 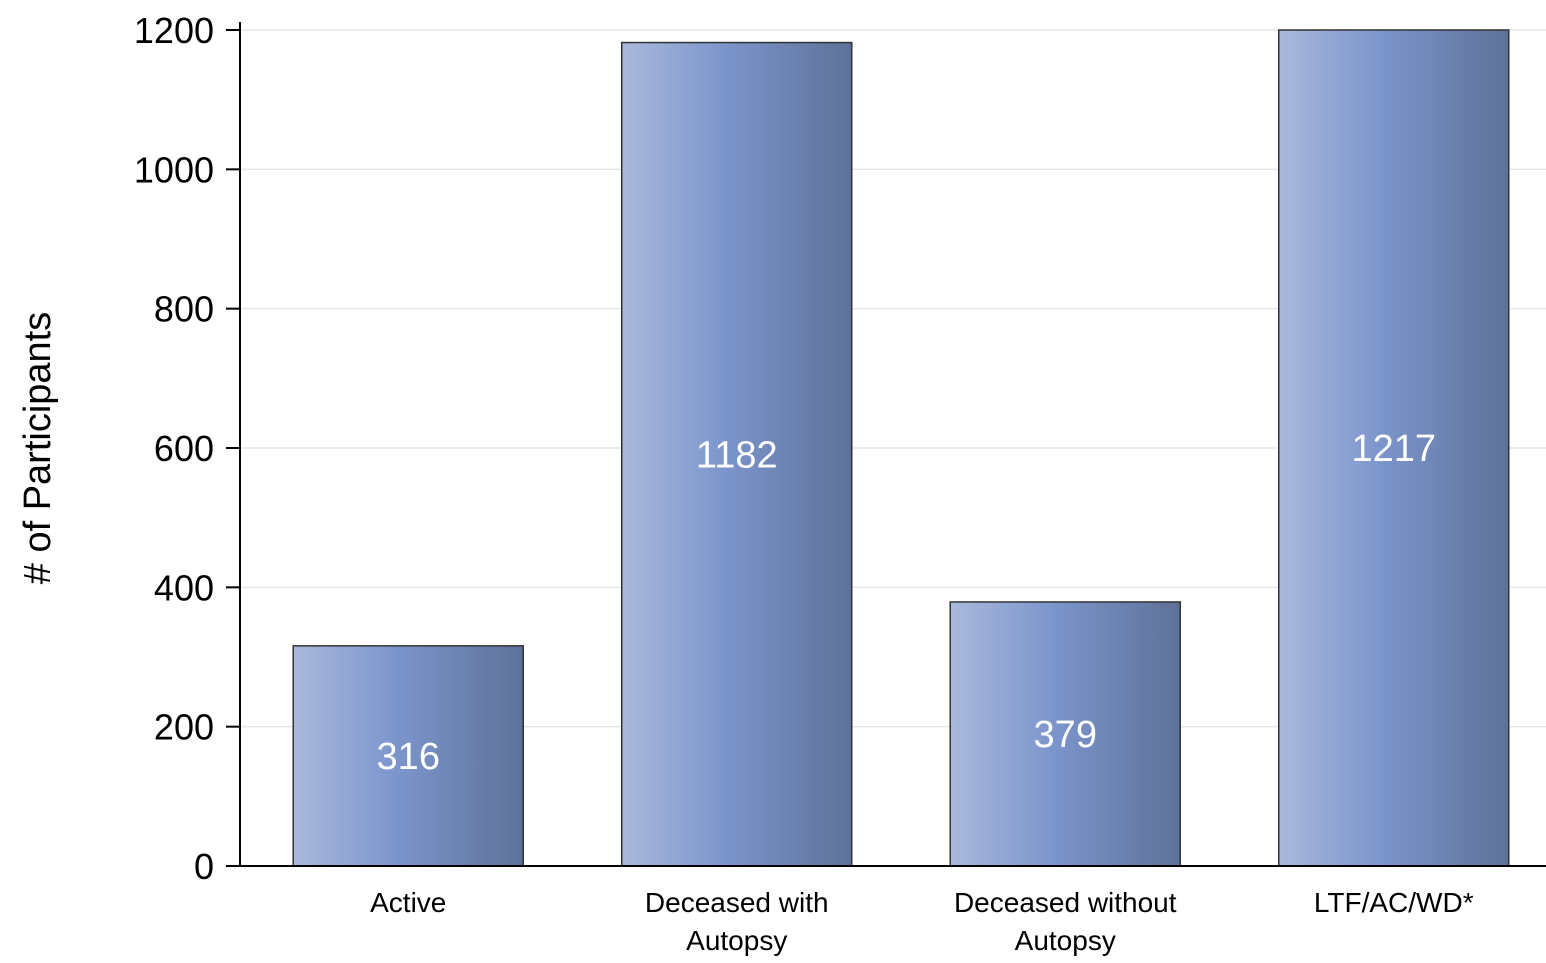 I want to click on data-label: 379, so click(x=1065, y=735).